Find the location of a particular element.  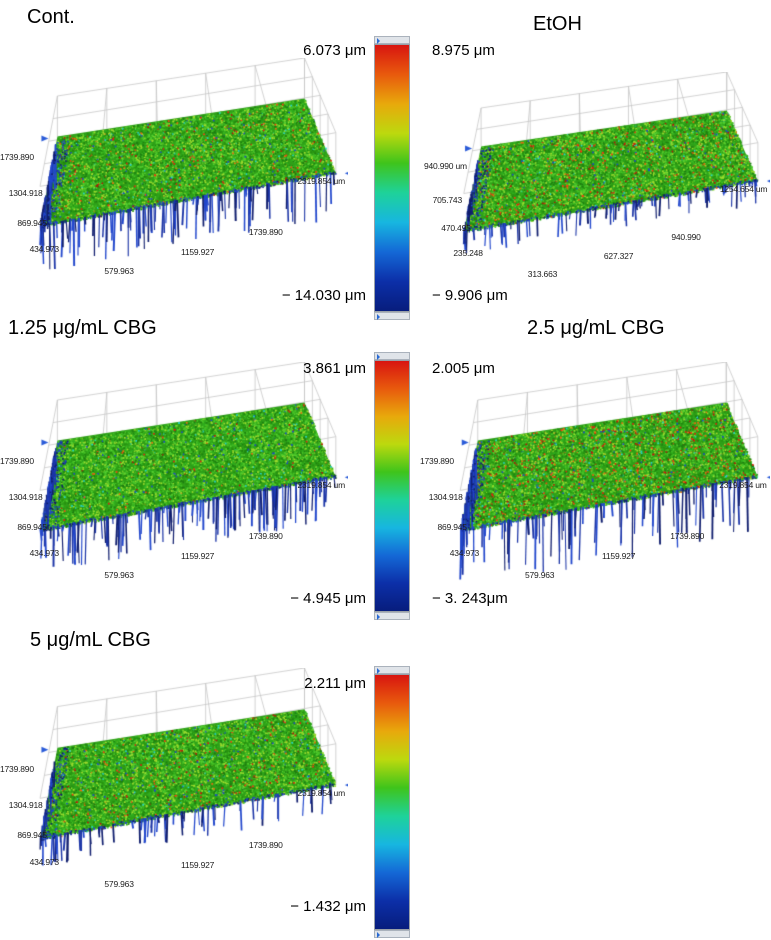

axis-tick-label: 235.248 is located at coordinates (468, 253).